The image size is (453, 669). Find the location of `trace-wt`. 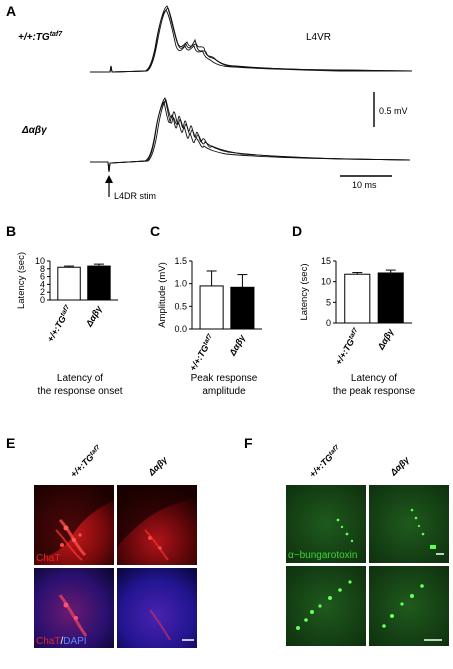

trace-wt is located at coordinates (251, 39).